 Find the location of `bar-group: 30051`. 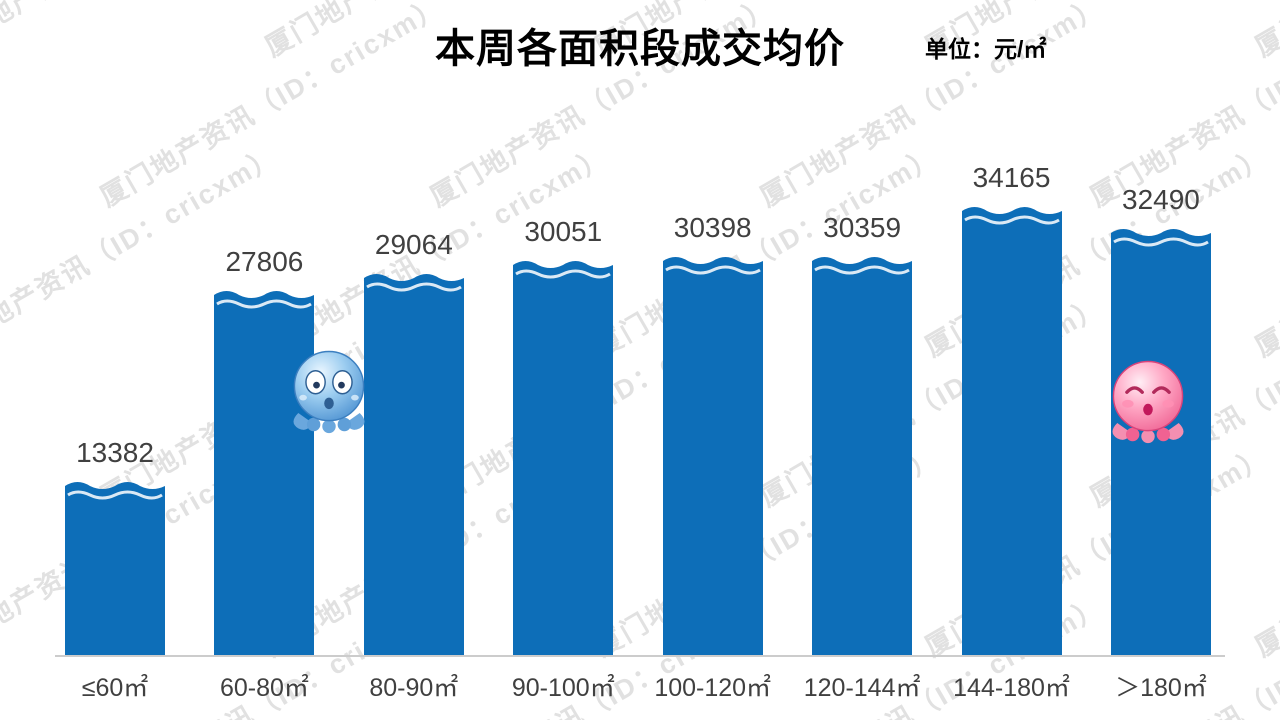

bar-group: 30051 is located at coordinates (563, 435).